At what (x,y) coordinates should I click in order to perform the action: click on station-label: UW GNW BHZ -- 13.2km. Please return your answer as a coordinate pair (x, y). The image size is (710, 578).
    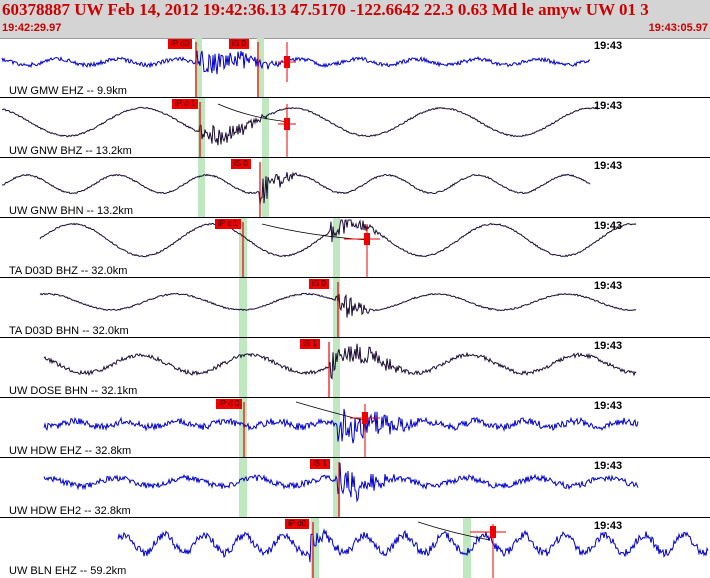
    Looking at the image, I should click on (70, 151).